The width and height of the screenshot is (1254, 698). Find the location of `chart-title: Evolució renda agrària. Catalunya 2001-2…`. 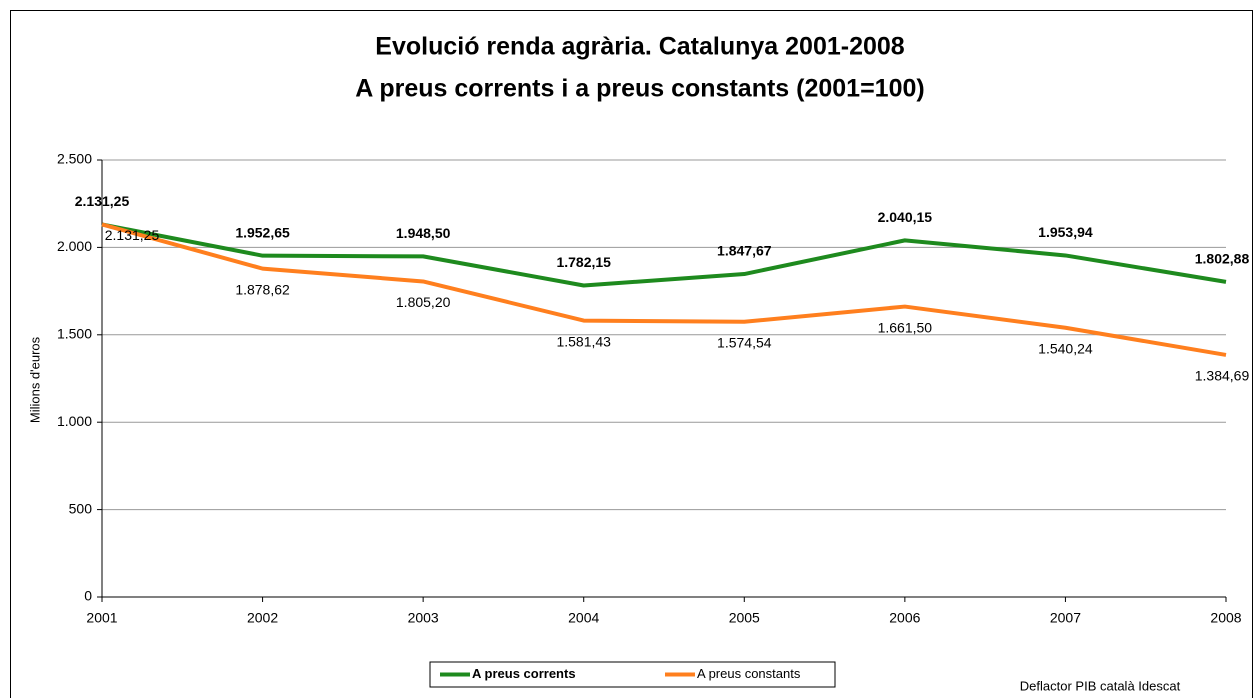

chart-title: Evolució renda agrària. Catalunya 2001-2… is located at coordinates (640, 47).